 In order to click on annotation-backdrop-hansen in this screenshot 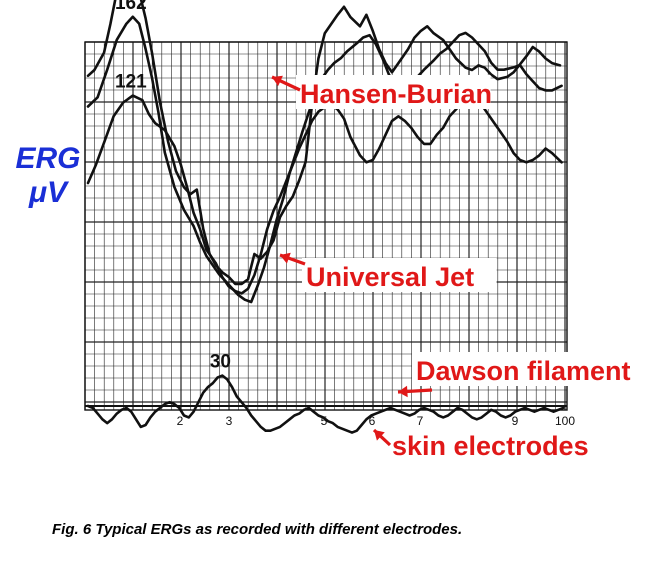, I will do `click(393, 92)`.